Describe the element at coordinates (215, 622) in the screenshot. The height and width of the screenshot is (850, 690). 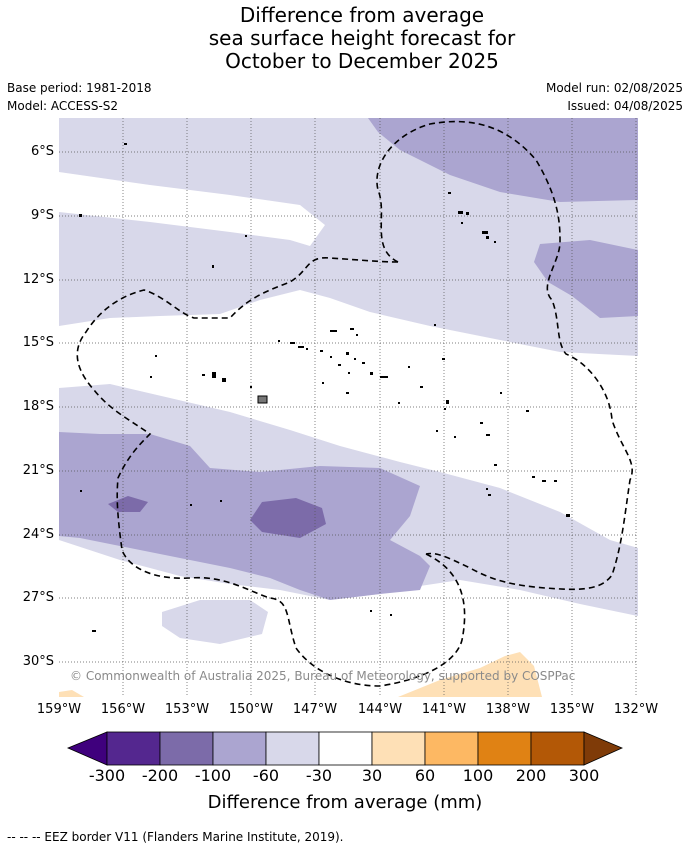
I see `contour-sw-blob` at that location.